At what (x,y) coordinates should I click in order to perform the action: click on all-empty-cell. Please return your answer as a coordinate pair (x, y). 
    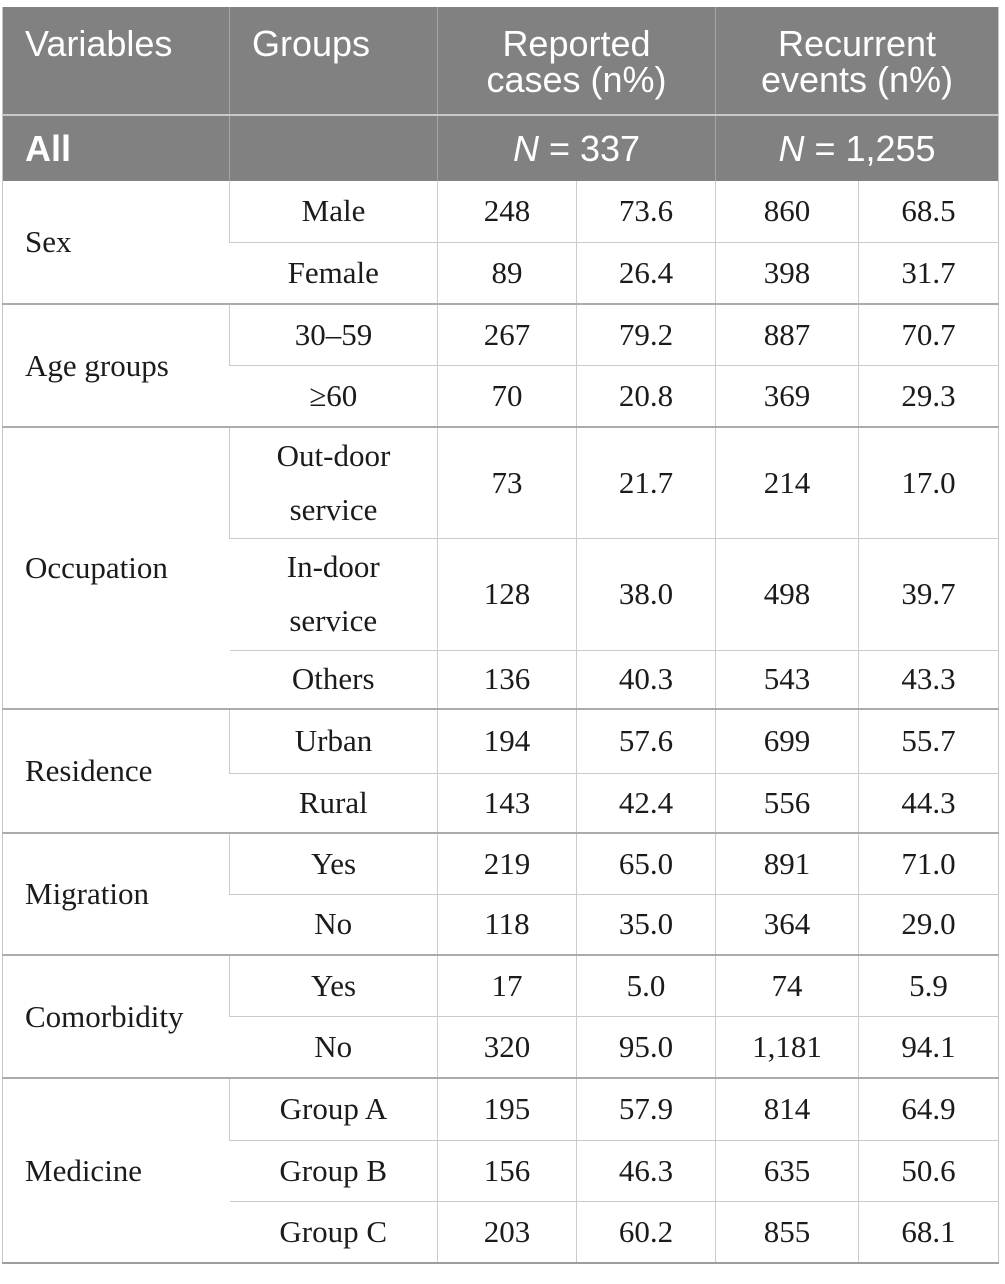
    Looking at the image, I should click on (333, 148).